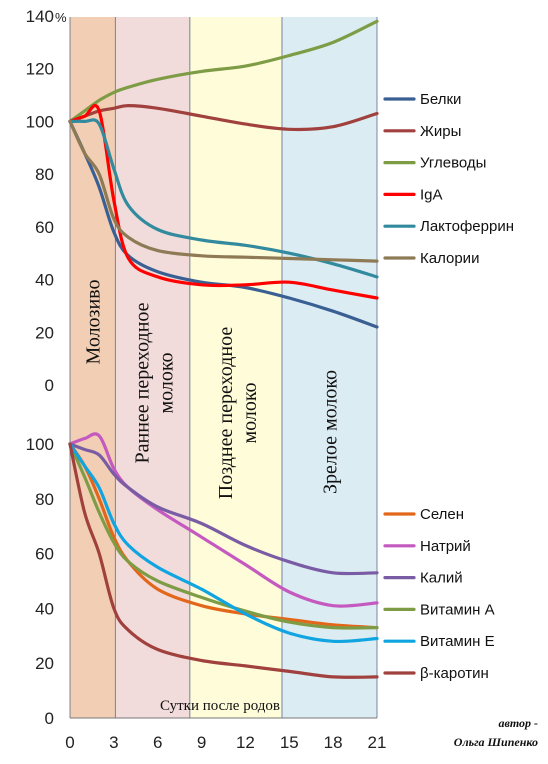  Describe the element at coordinates (441, 578) in the screenshot. I see `series-1-2-legend-label: Калий` at that location.